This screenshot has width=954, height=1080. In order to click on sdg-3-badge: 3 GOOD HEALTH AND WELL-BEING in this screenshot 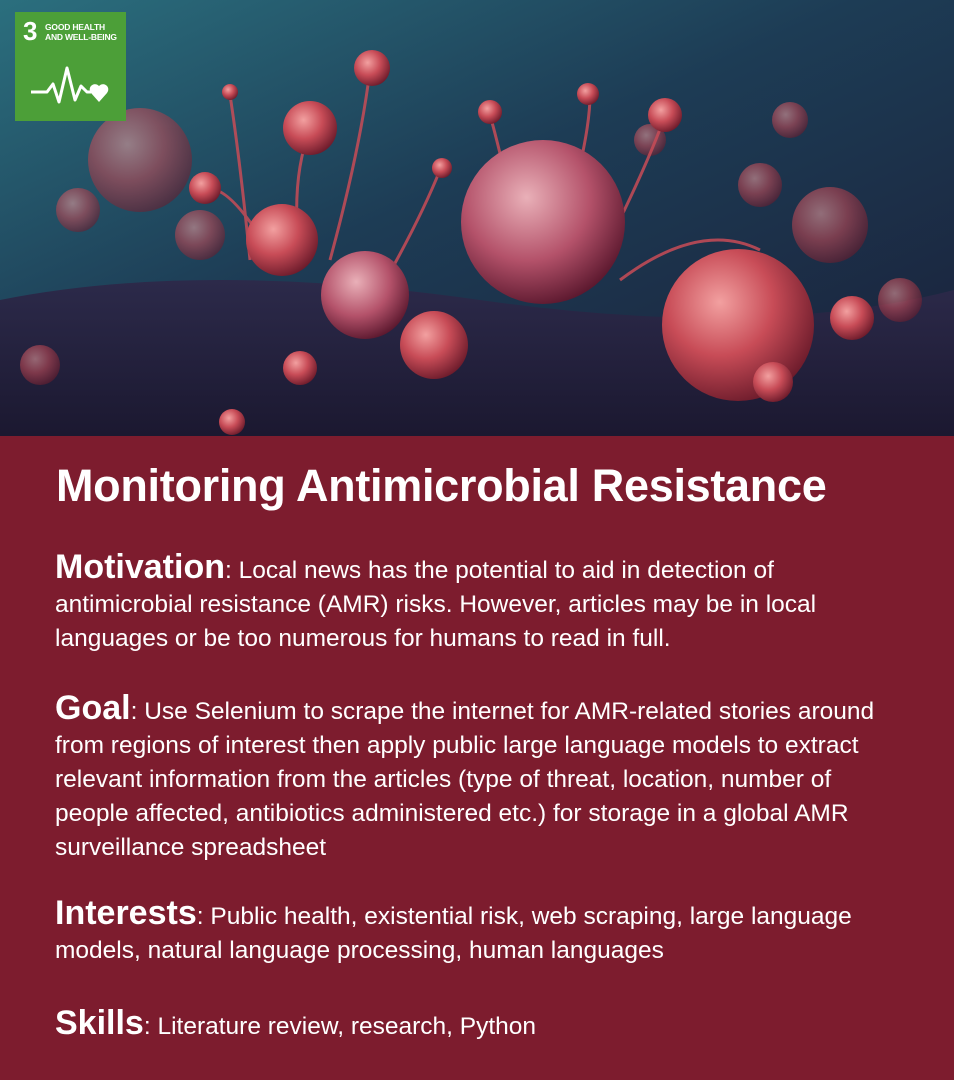, I will do `click(70, 66)`.